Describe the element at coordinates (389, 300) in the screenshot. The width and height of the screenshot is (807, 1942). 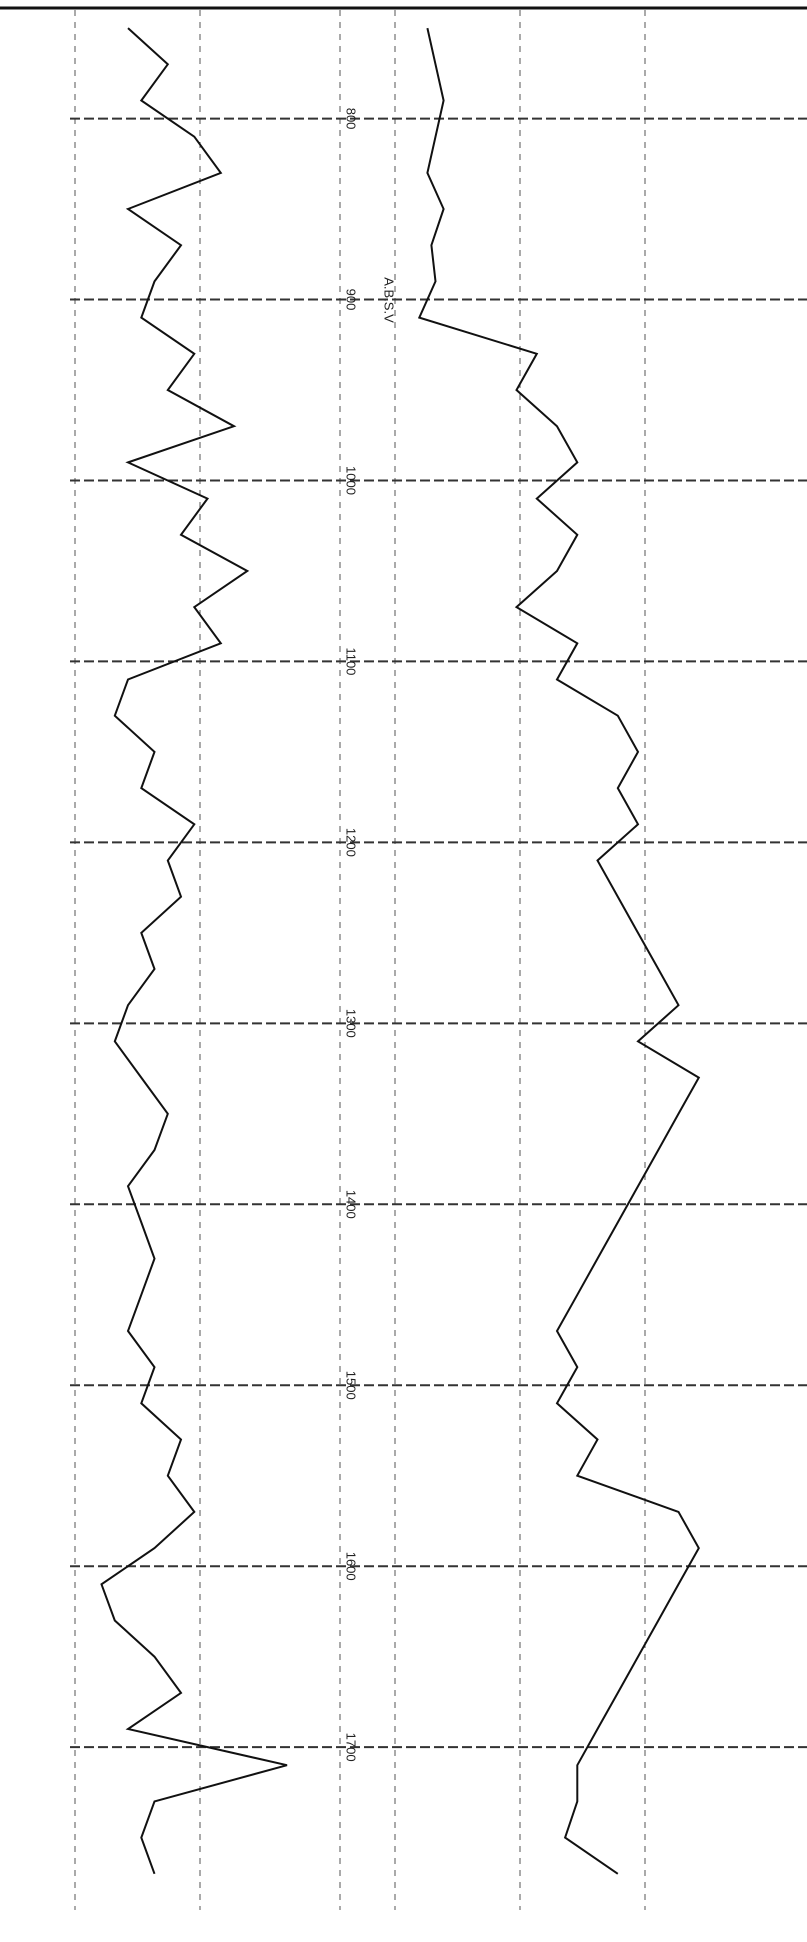
I see `annotation: A.B.S.V` at that location.